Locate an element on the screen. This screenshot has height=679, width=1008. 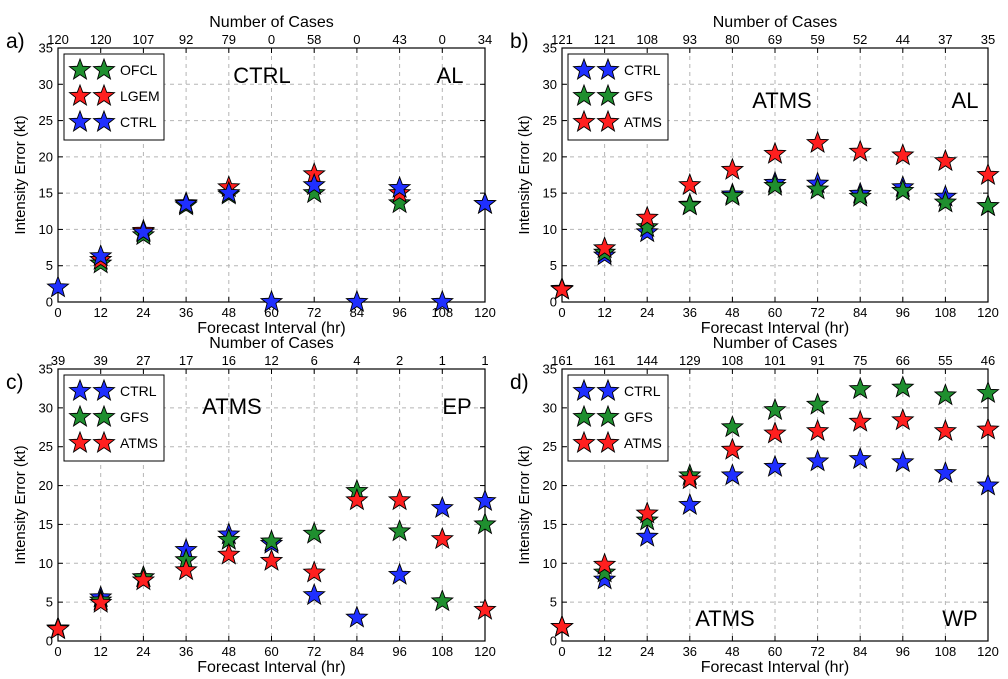
x-tick-label: 120 is located at coordinates (485, 312).